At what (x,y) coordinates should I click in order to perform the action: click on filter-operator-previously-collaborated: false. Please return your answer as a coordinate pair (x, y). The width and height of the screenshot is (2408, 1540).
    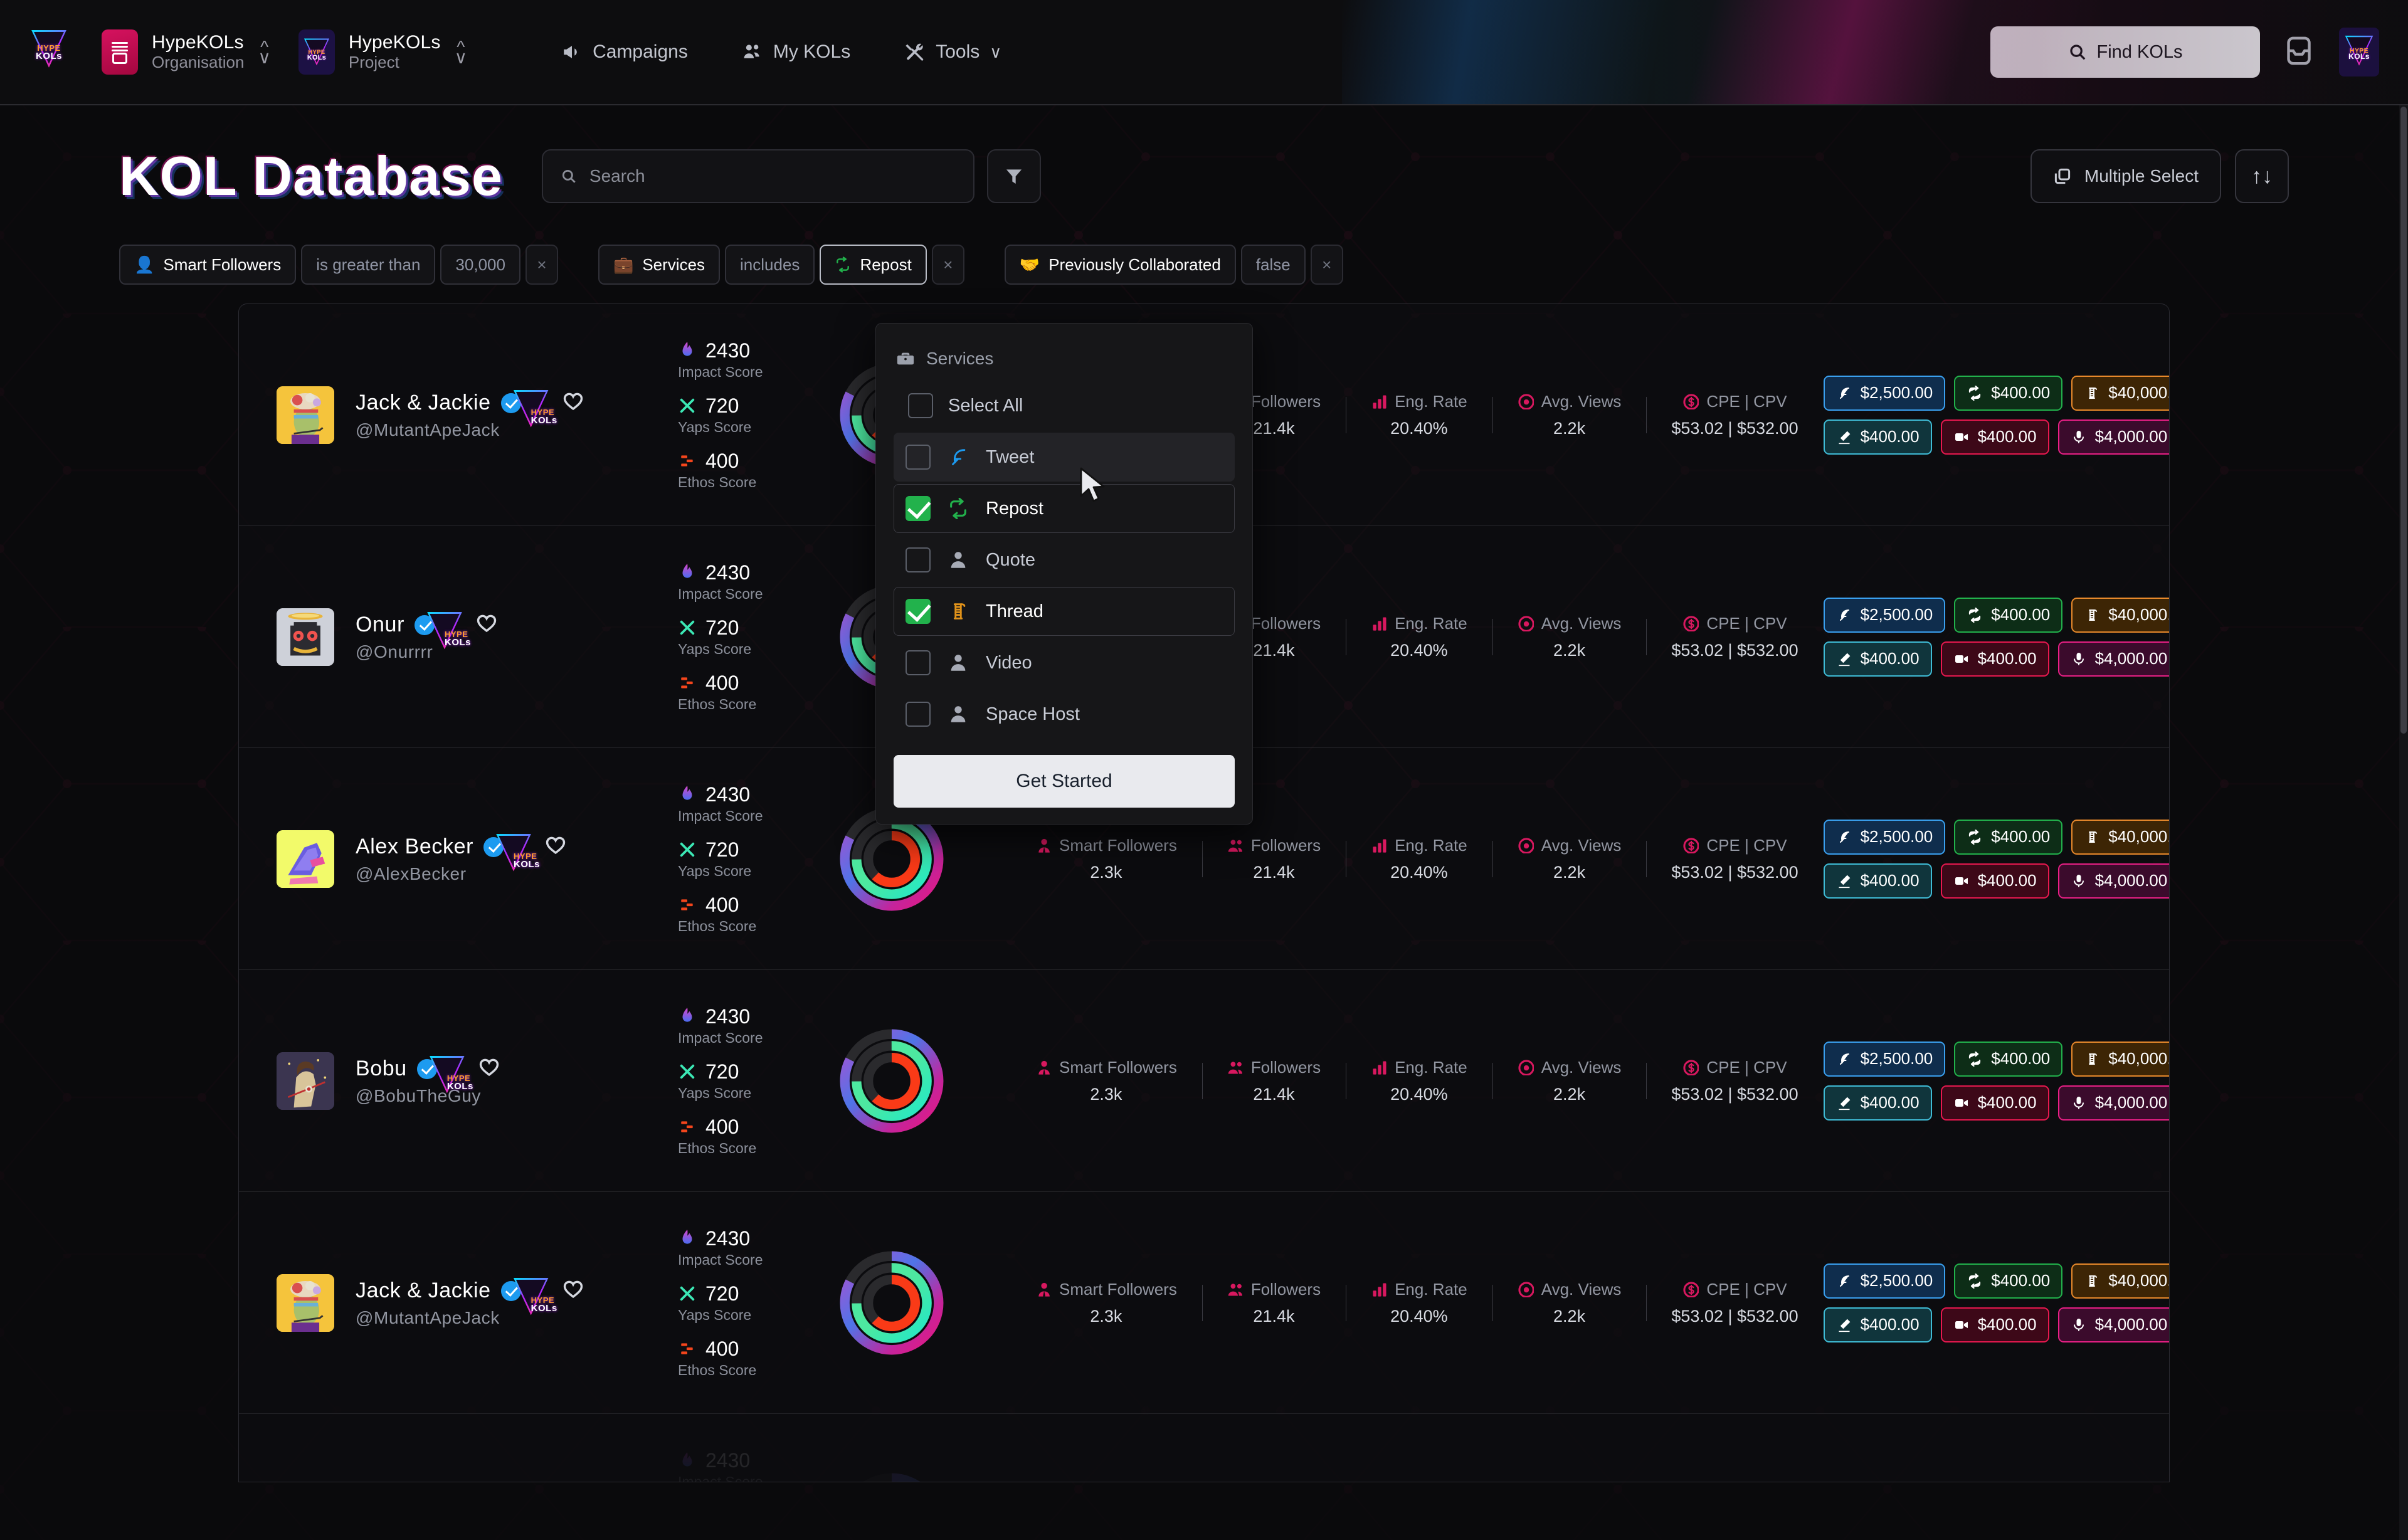
    Looking at the image, I should click on (1273, 265).